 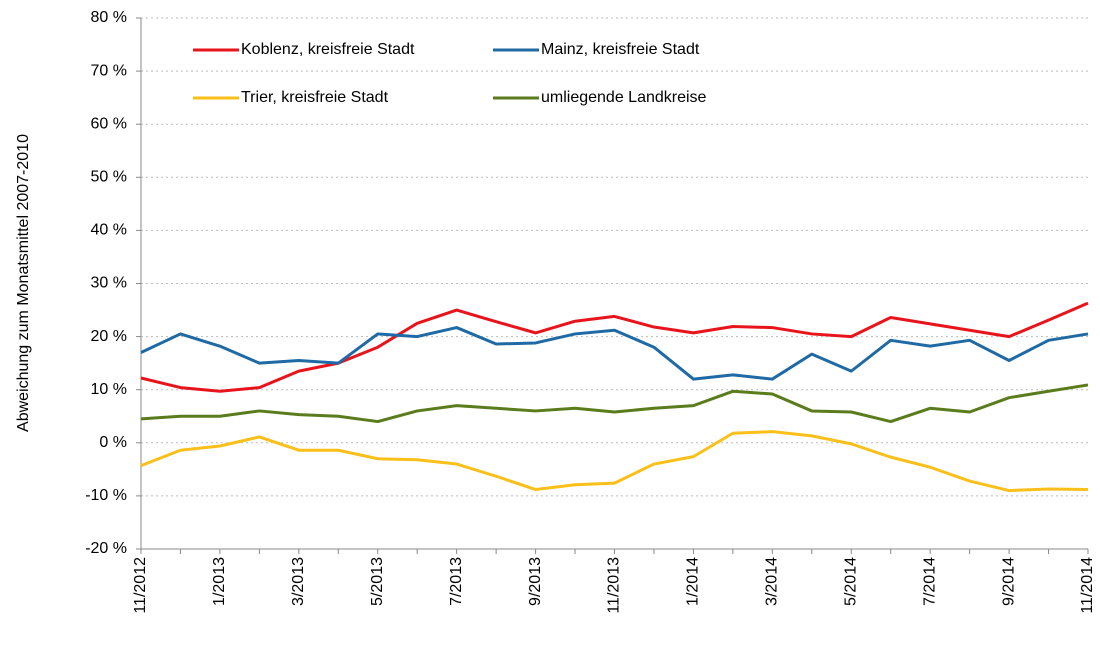 I want to click on y-tick-label: 30 %, so click(x=109, y=283).